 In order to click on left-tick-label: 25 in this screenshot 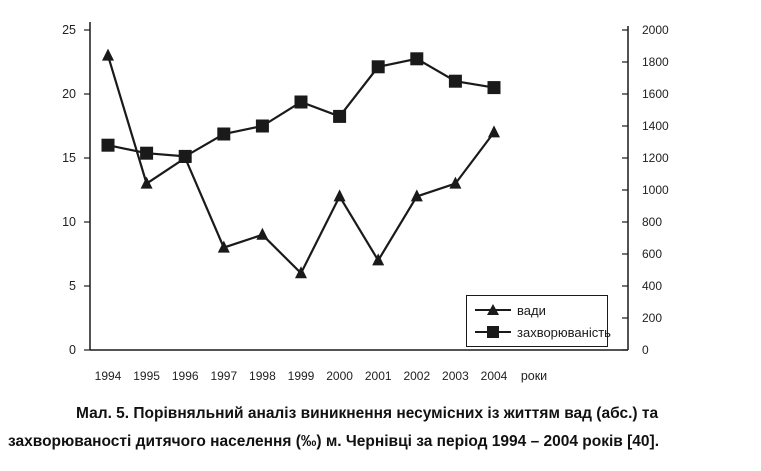, I will do `click(69, 30)`.